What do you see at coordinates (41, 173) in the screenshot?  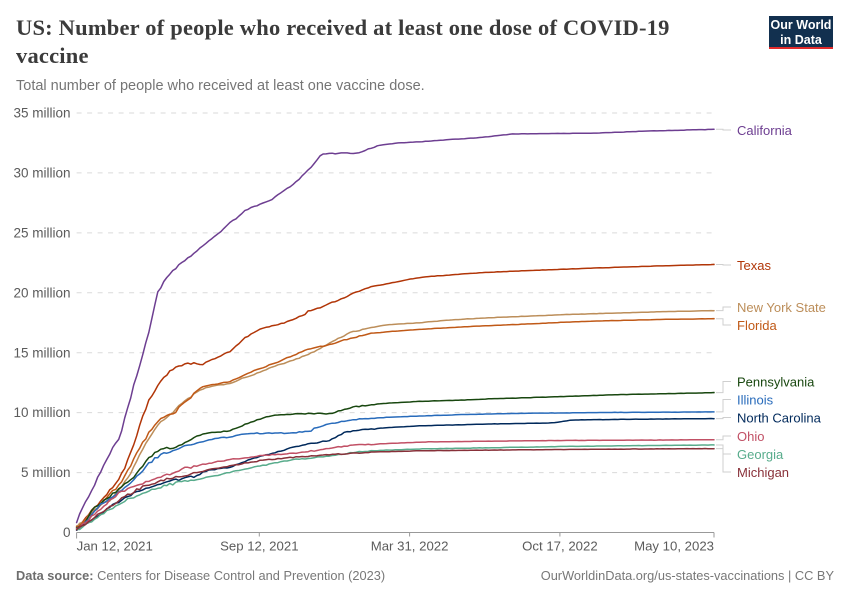 I see `svg-text: 30 million` at bounding box center [41, 173].